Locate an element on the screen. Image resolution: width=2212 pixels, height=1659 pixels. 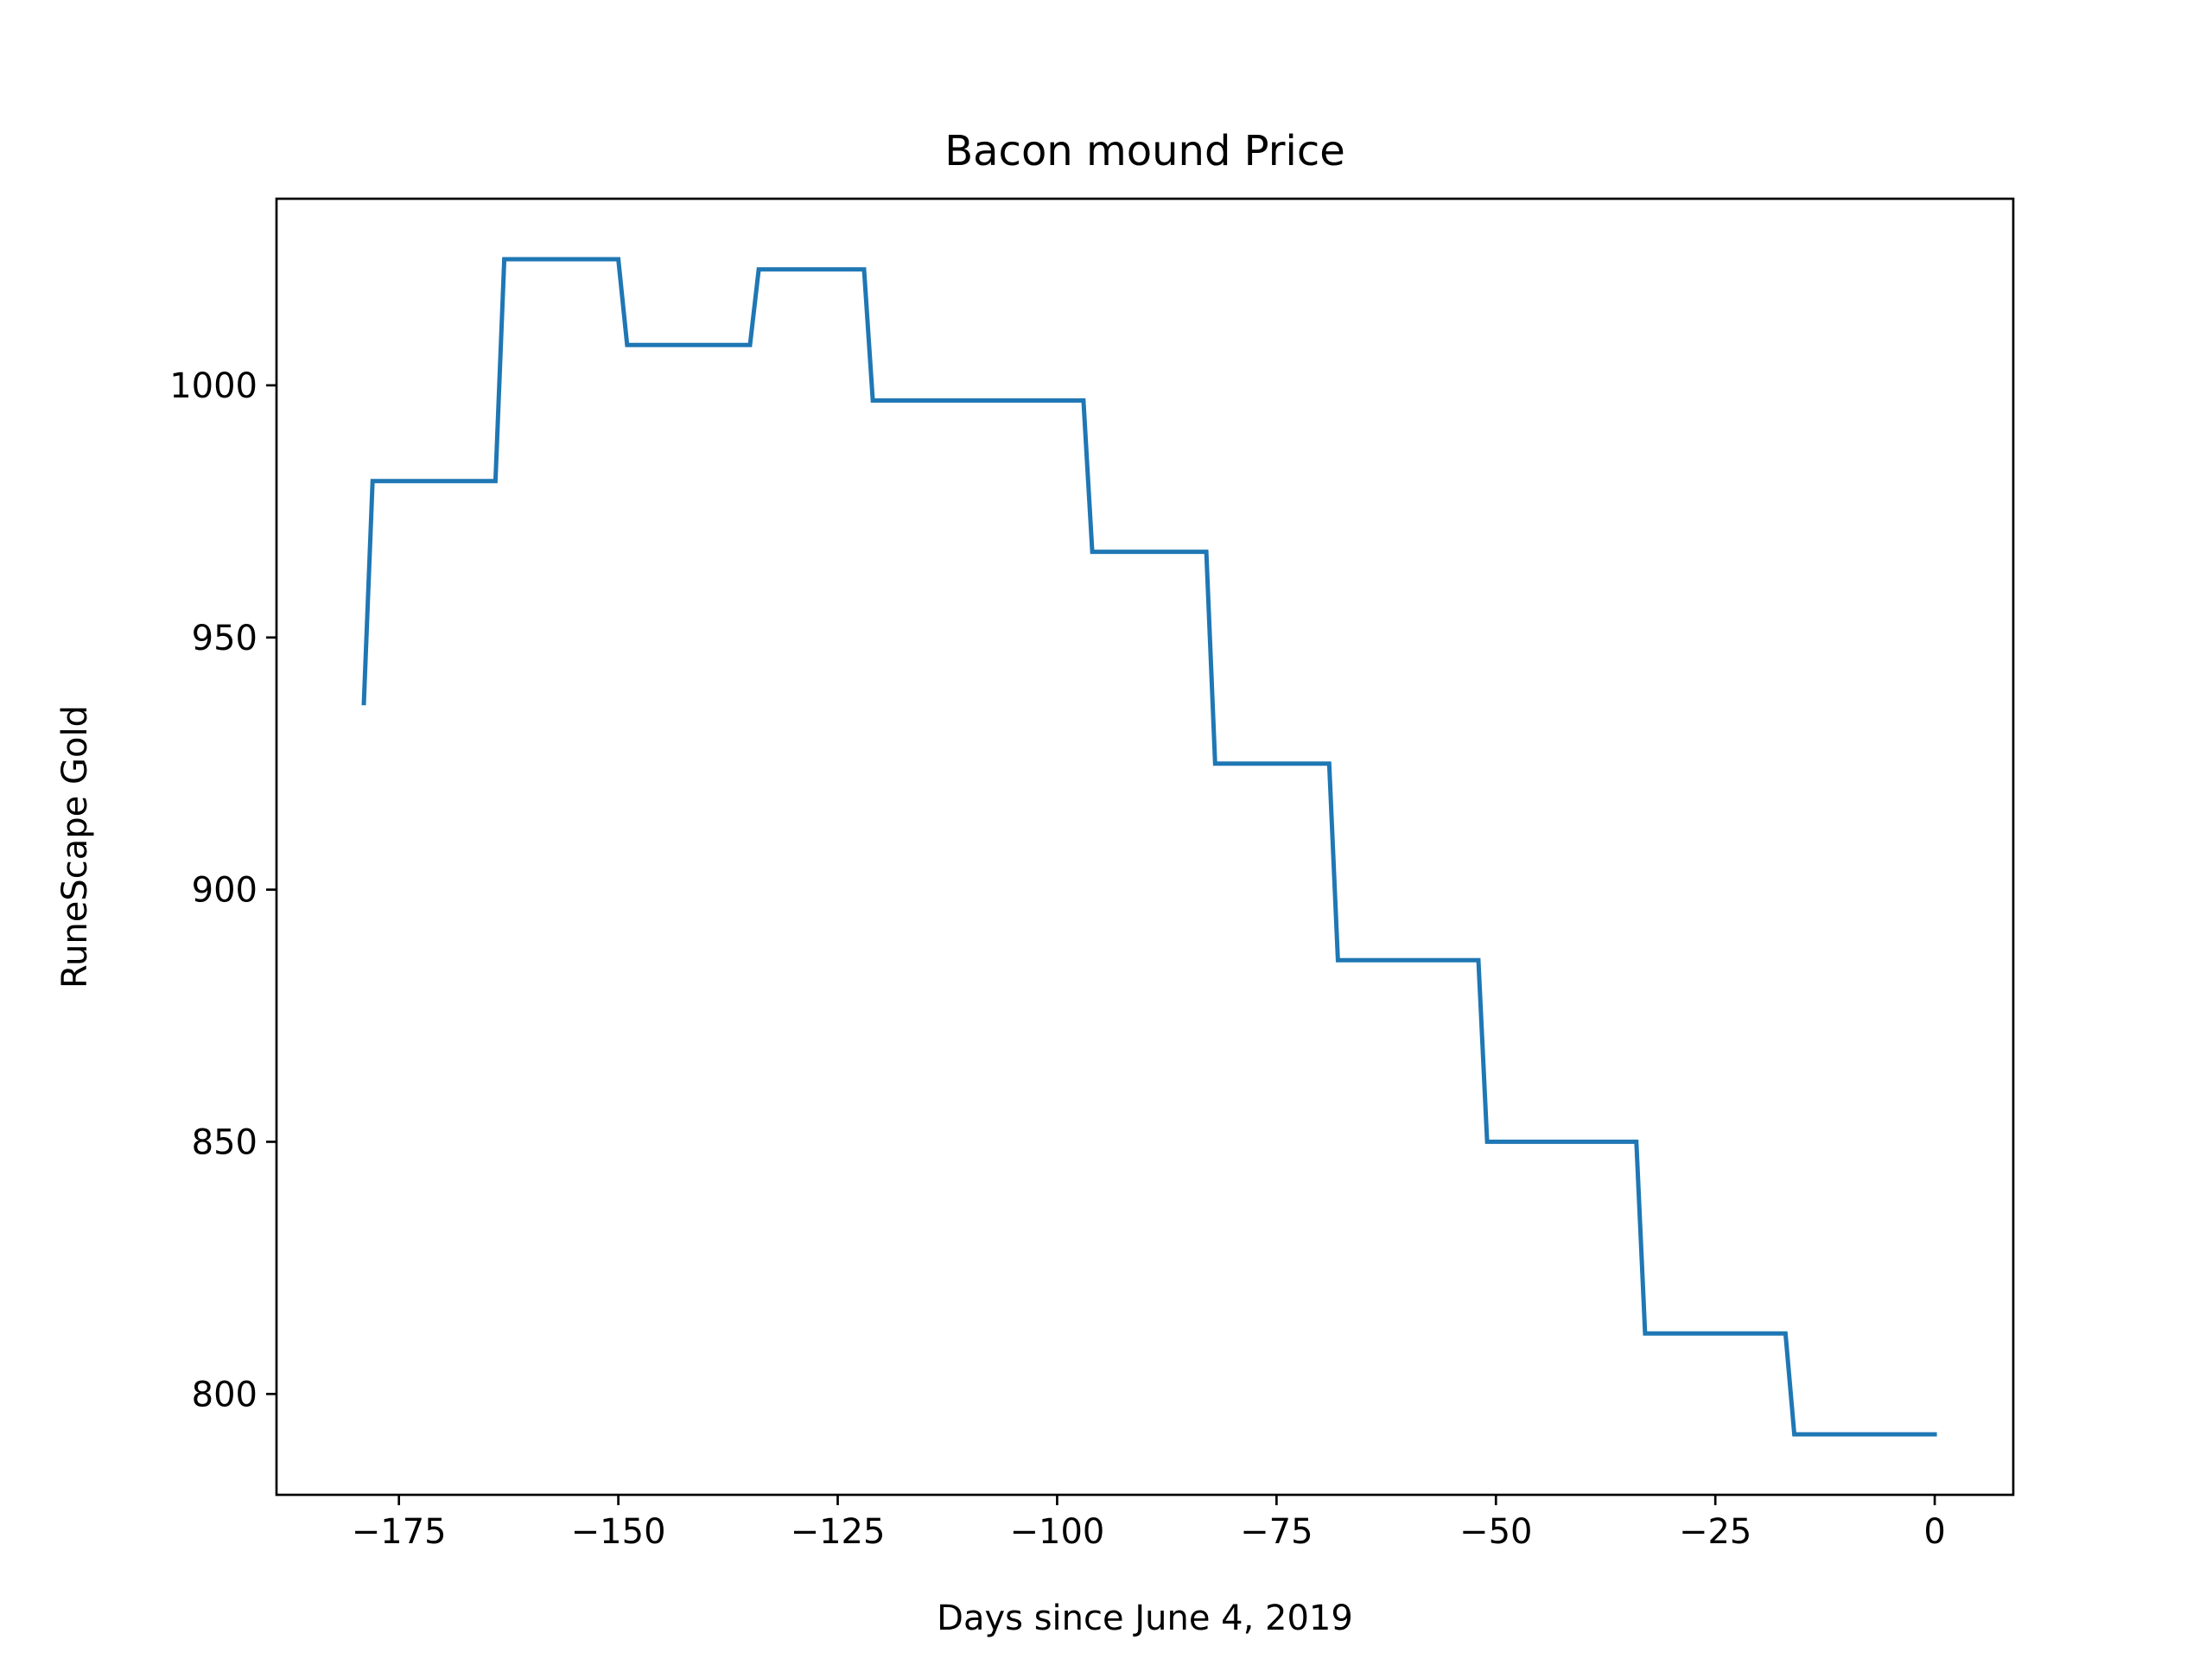
x-axis: −175 −150 −125 −100 −75 −50 −25 0 is located at coordinates (1149, 1523).